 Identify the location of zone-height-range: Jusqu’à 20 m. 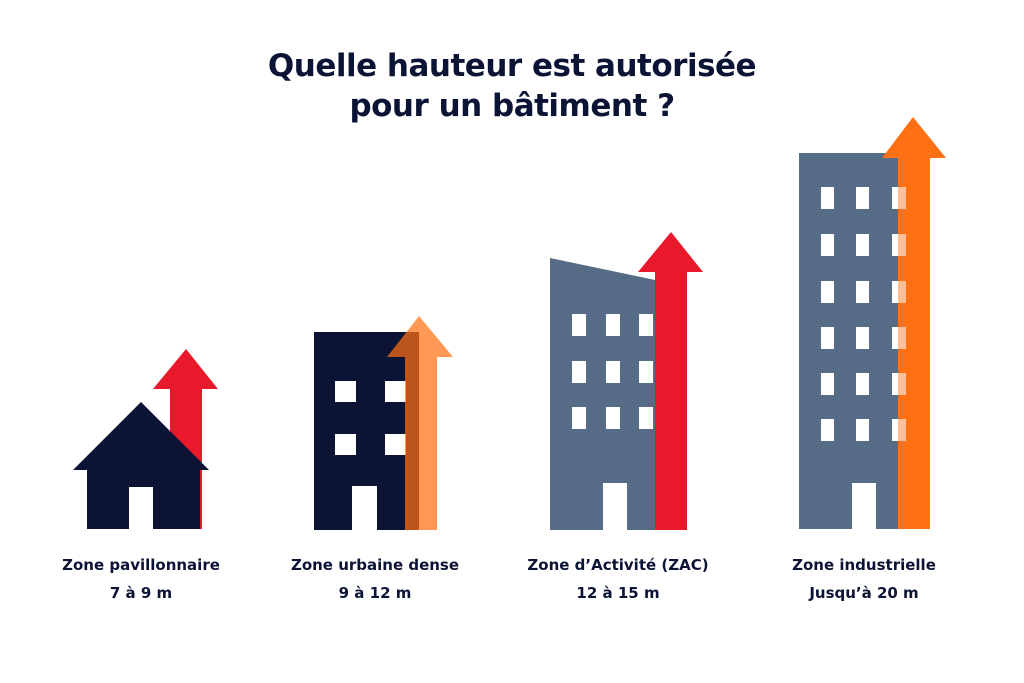
(864, 593).